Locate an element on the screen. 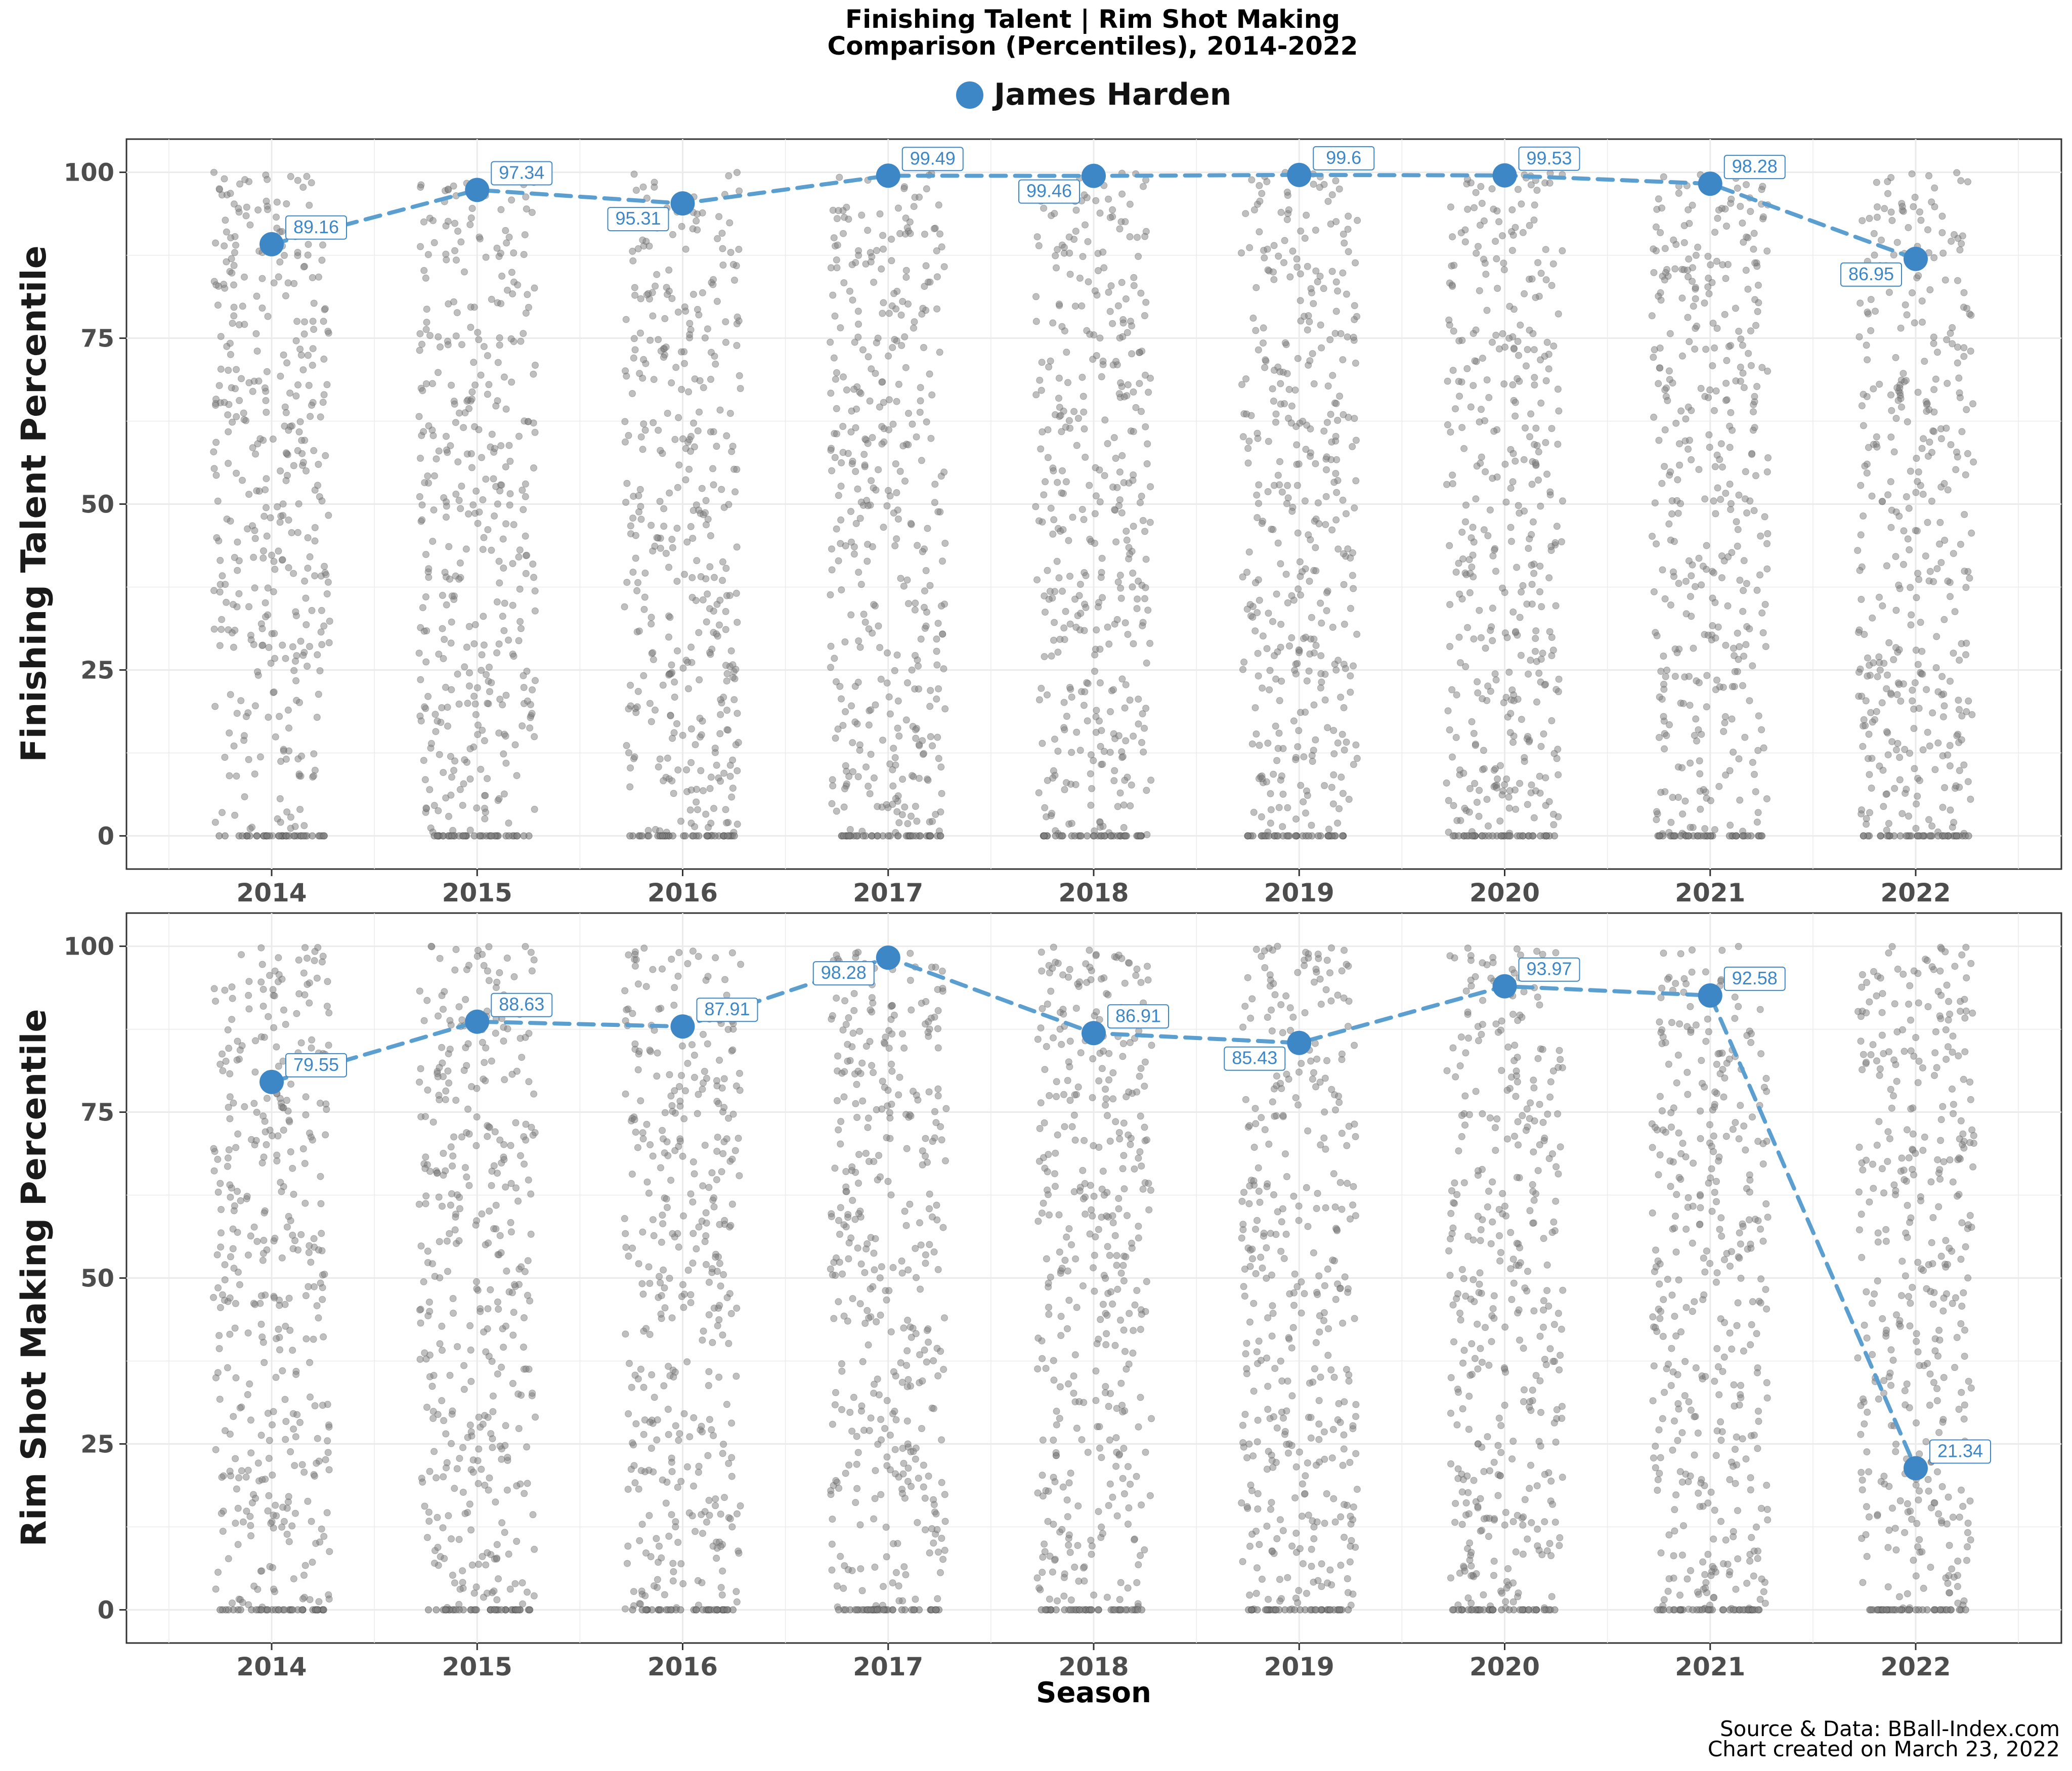 The height and width of the screenshot is (1771, 2072). player-point is located at coordinates (1916, 259).